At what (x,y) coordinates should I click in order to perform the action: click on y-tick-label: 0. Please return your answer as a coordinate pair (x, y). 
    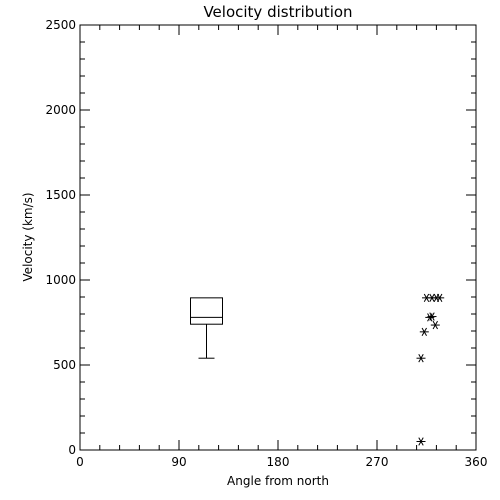
    Looking at the image, I should click on (72, 450).